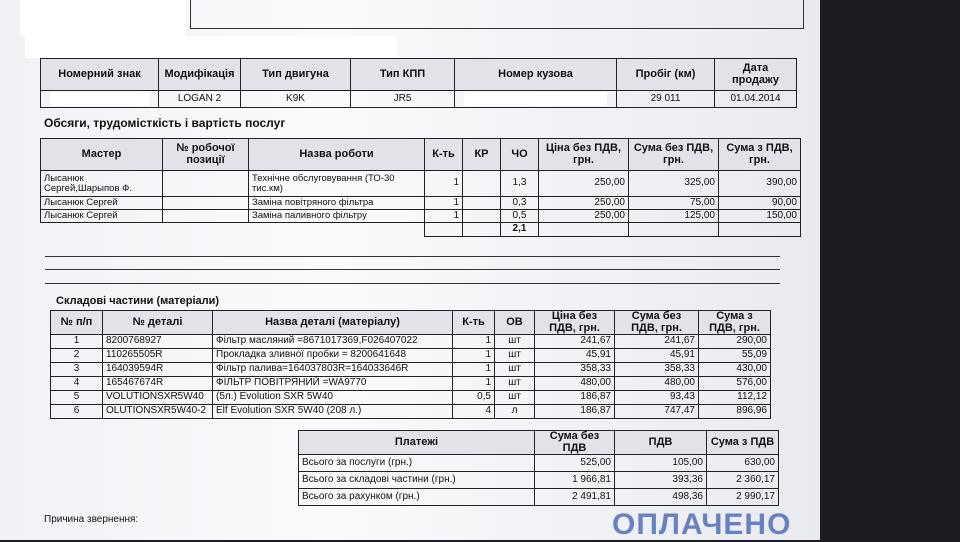  What do you see at coordinates (538, 442) in the screenshot?
I see `header-row: Платежі Сума без ПДВ ПДВ Сума з ПДВ` at bounding box center [538, 442].